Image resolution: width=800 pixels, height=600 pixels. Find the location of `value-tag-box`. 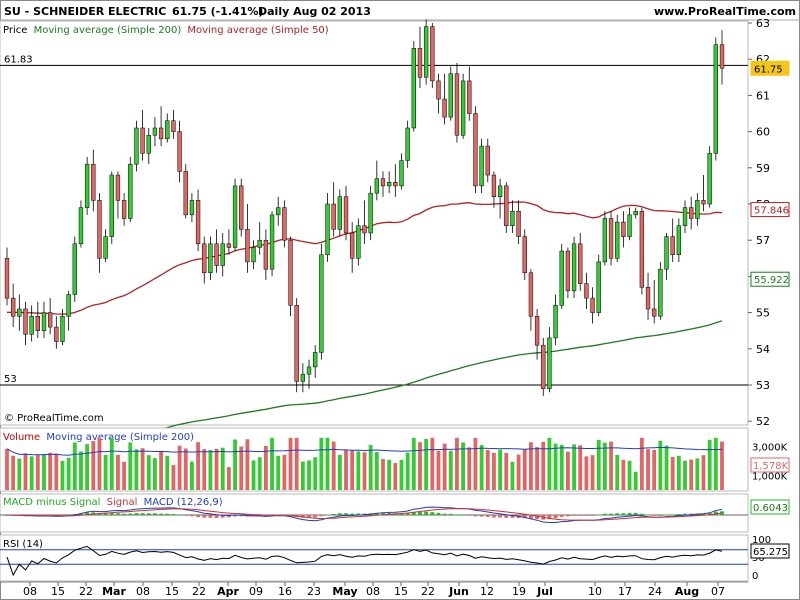

value-tag-box is located at coordinates (770, 68).